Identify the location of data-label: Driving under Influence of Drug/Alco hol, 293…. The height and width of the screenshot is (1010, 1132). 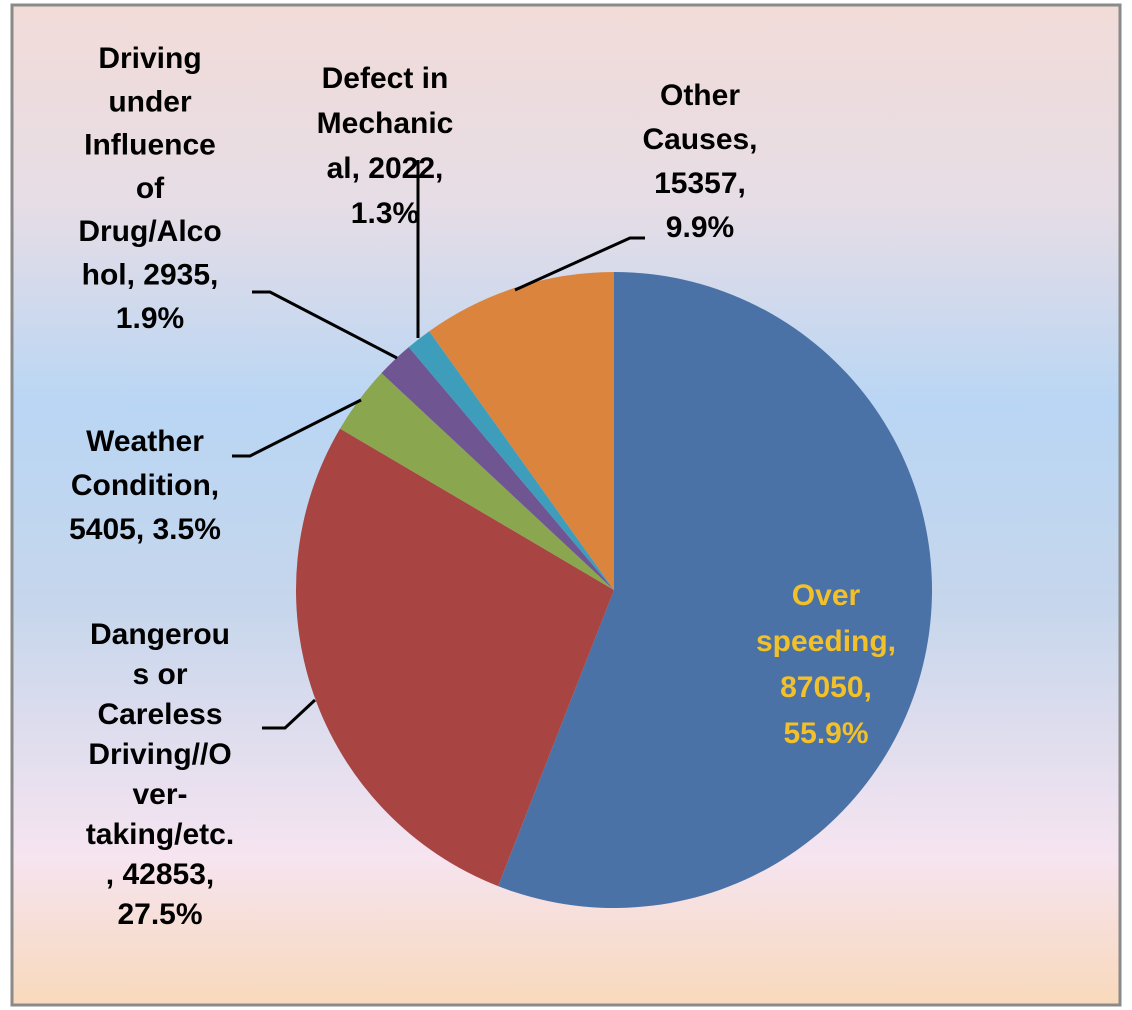
(149, 188).